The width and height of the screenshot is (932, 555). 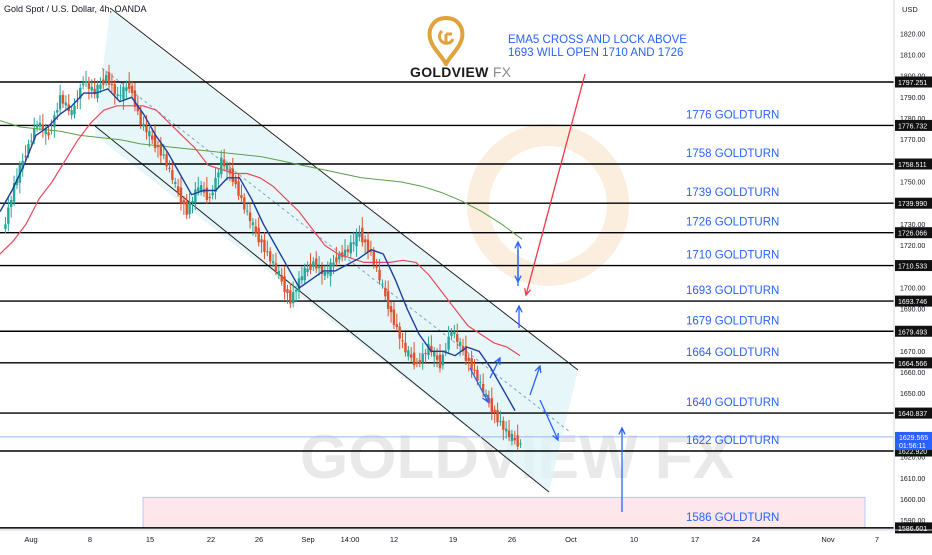 I want to click on price-tick: 1790.00, so click(x=912, y=98).